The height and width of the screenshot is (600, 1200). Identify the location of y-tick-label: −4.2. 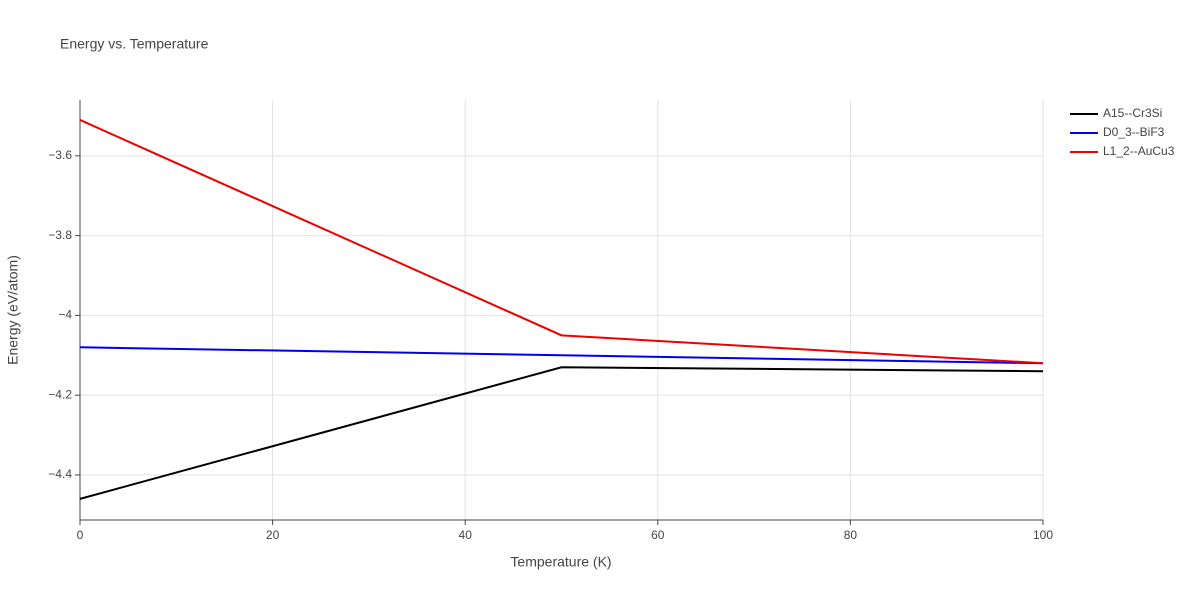
(60, 394).